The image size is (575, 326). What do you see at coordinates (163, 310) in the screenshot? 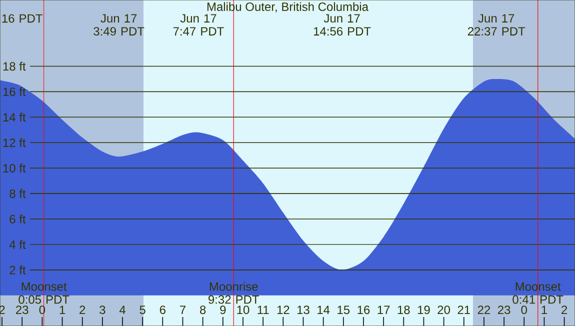
I see `x-tick-label: 6` at bounding box center [163, 310].